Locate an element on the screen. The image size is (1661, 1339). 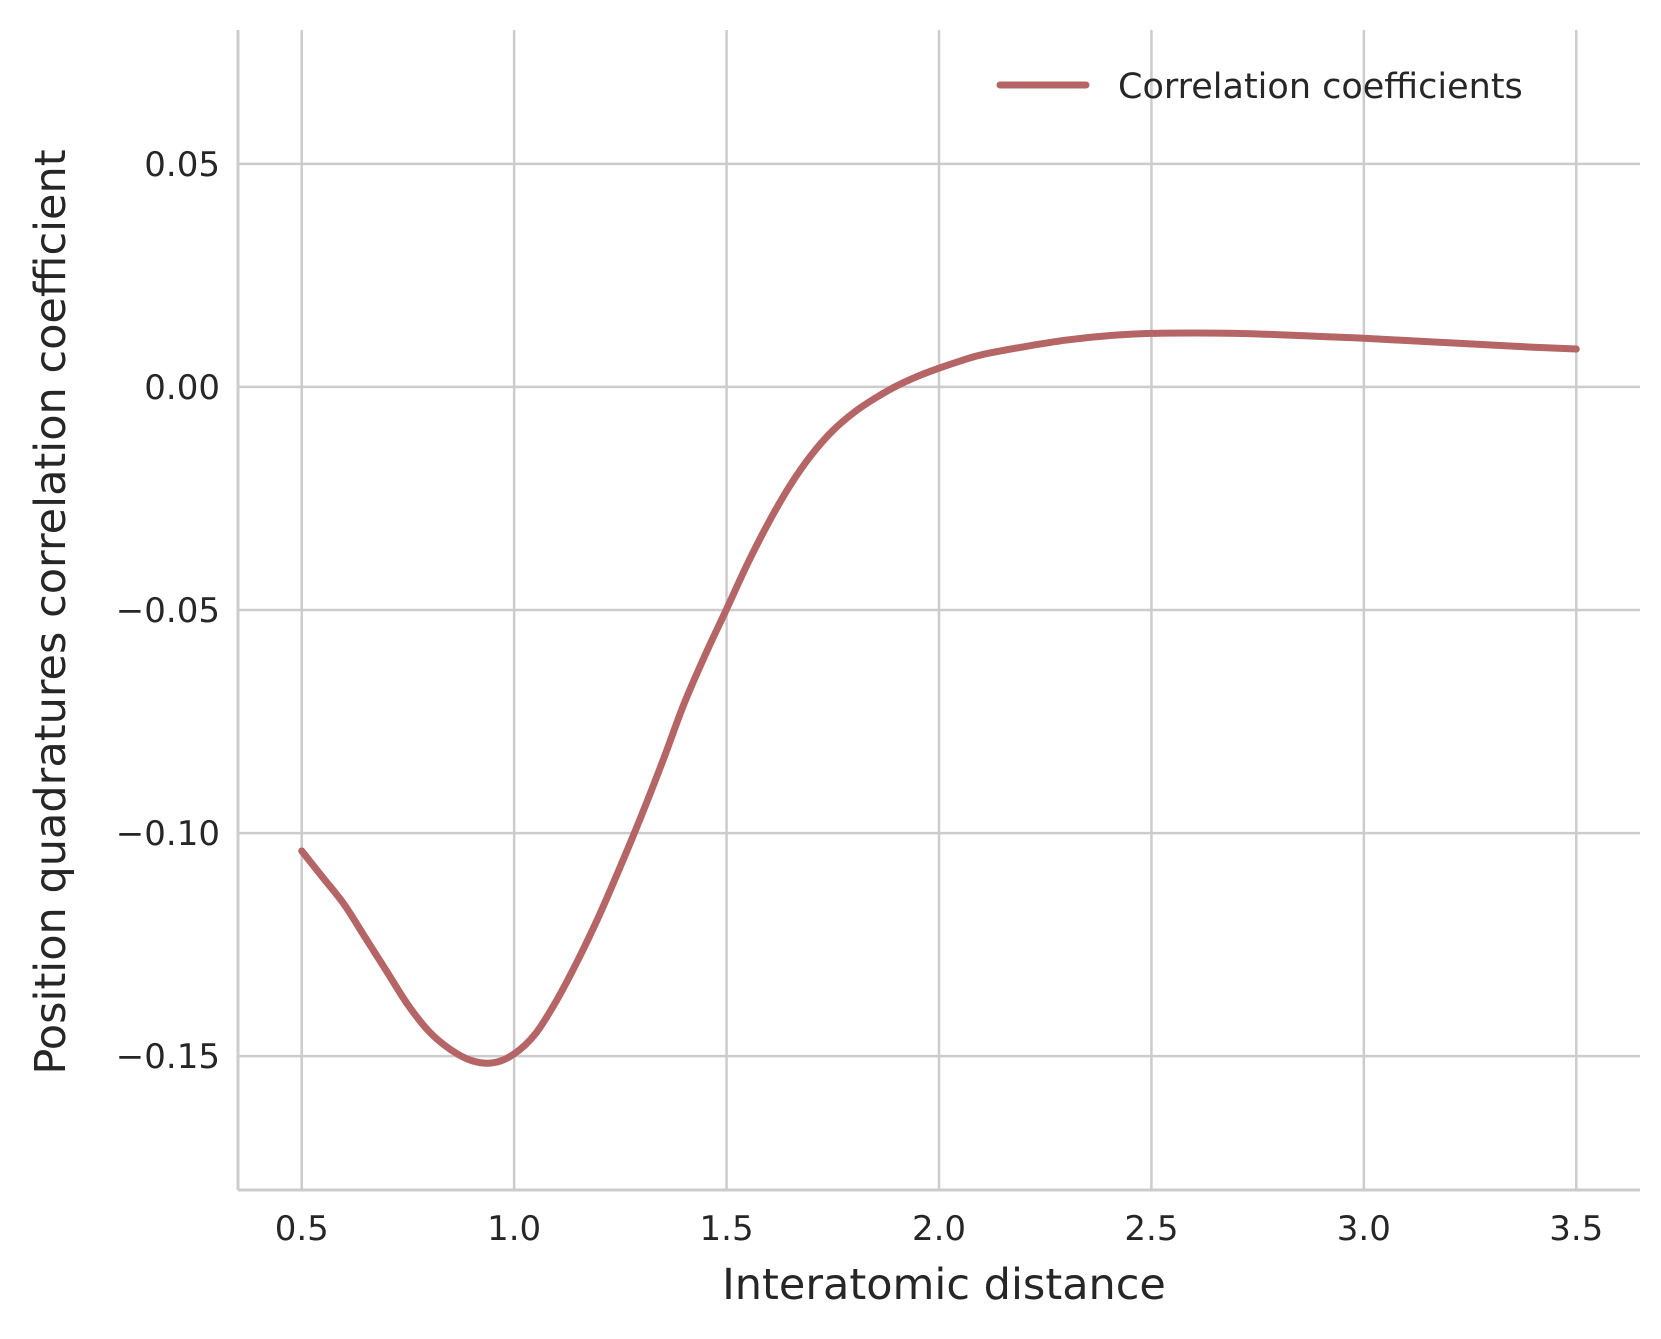
y-tick-label: −0.15 is located at coordinates (168, 1057).